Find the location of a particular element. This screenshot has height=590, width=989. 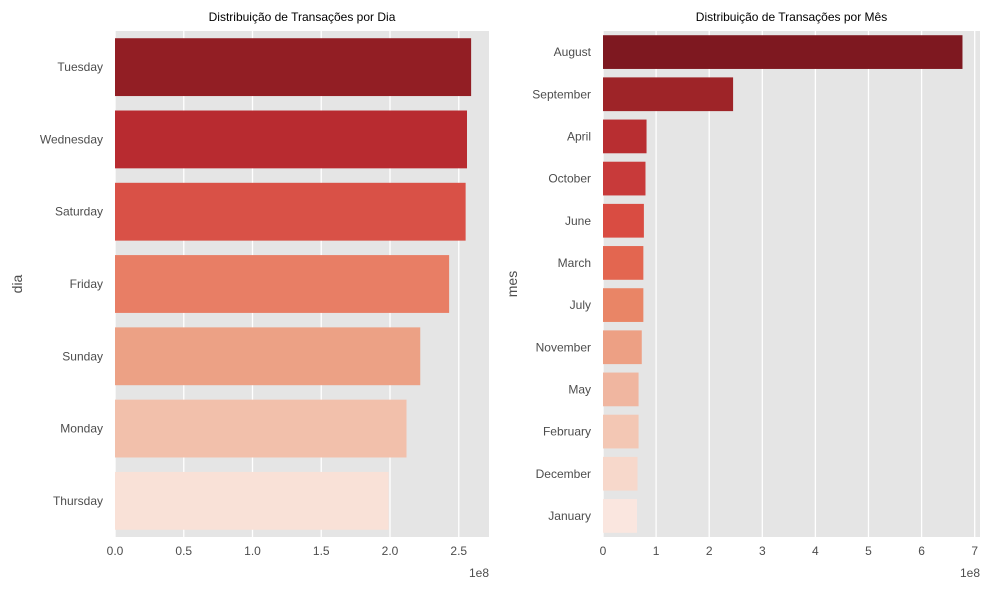

y-tick-label: February is located at coordinates (567, 432).